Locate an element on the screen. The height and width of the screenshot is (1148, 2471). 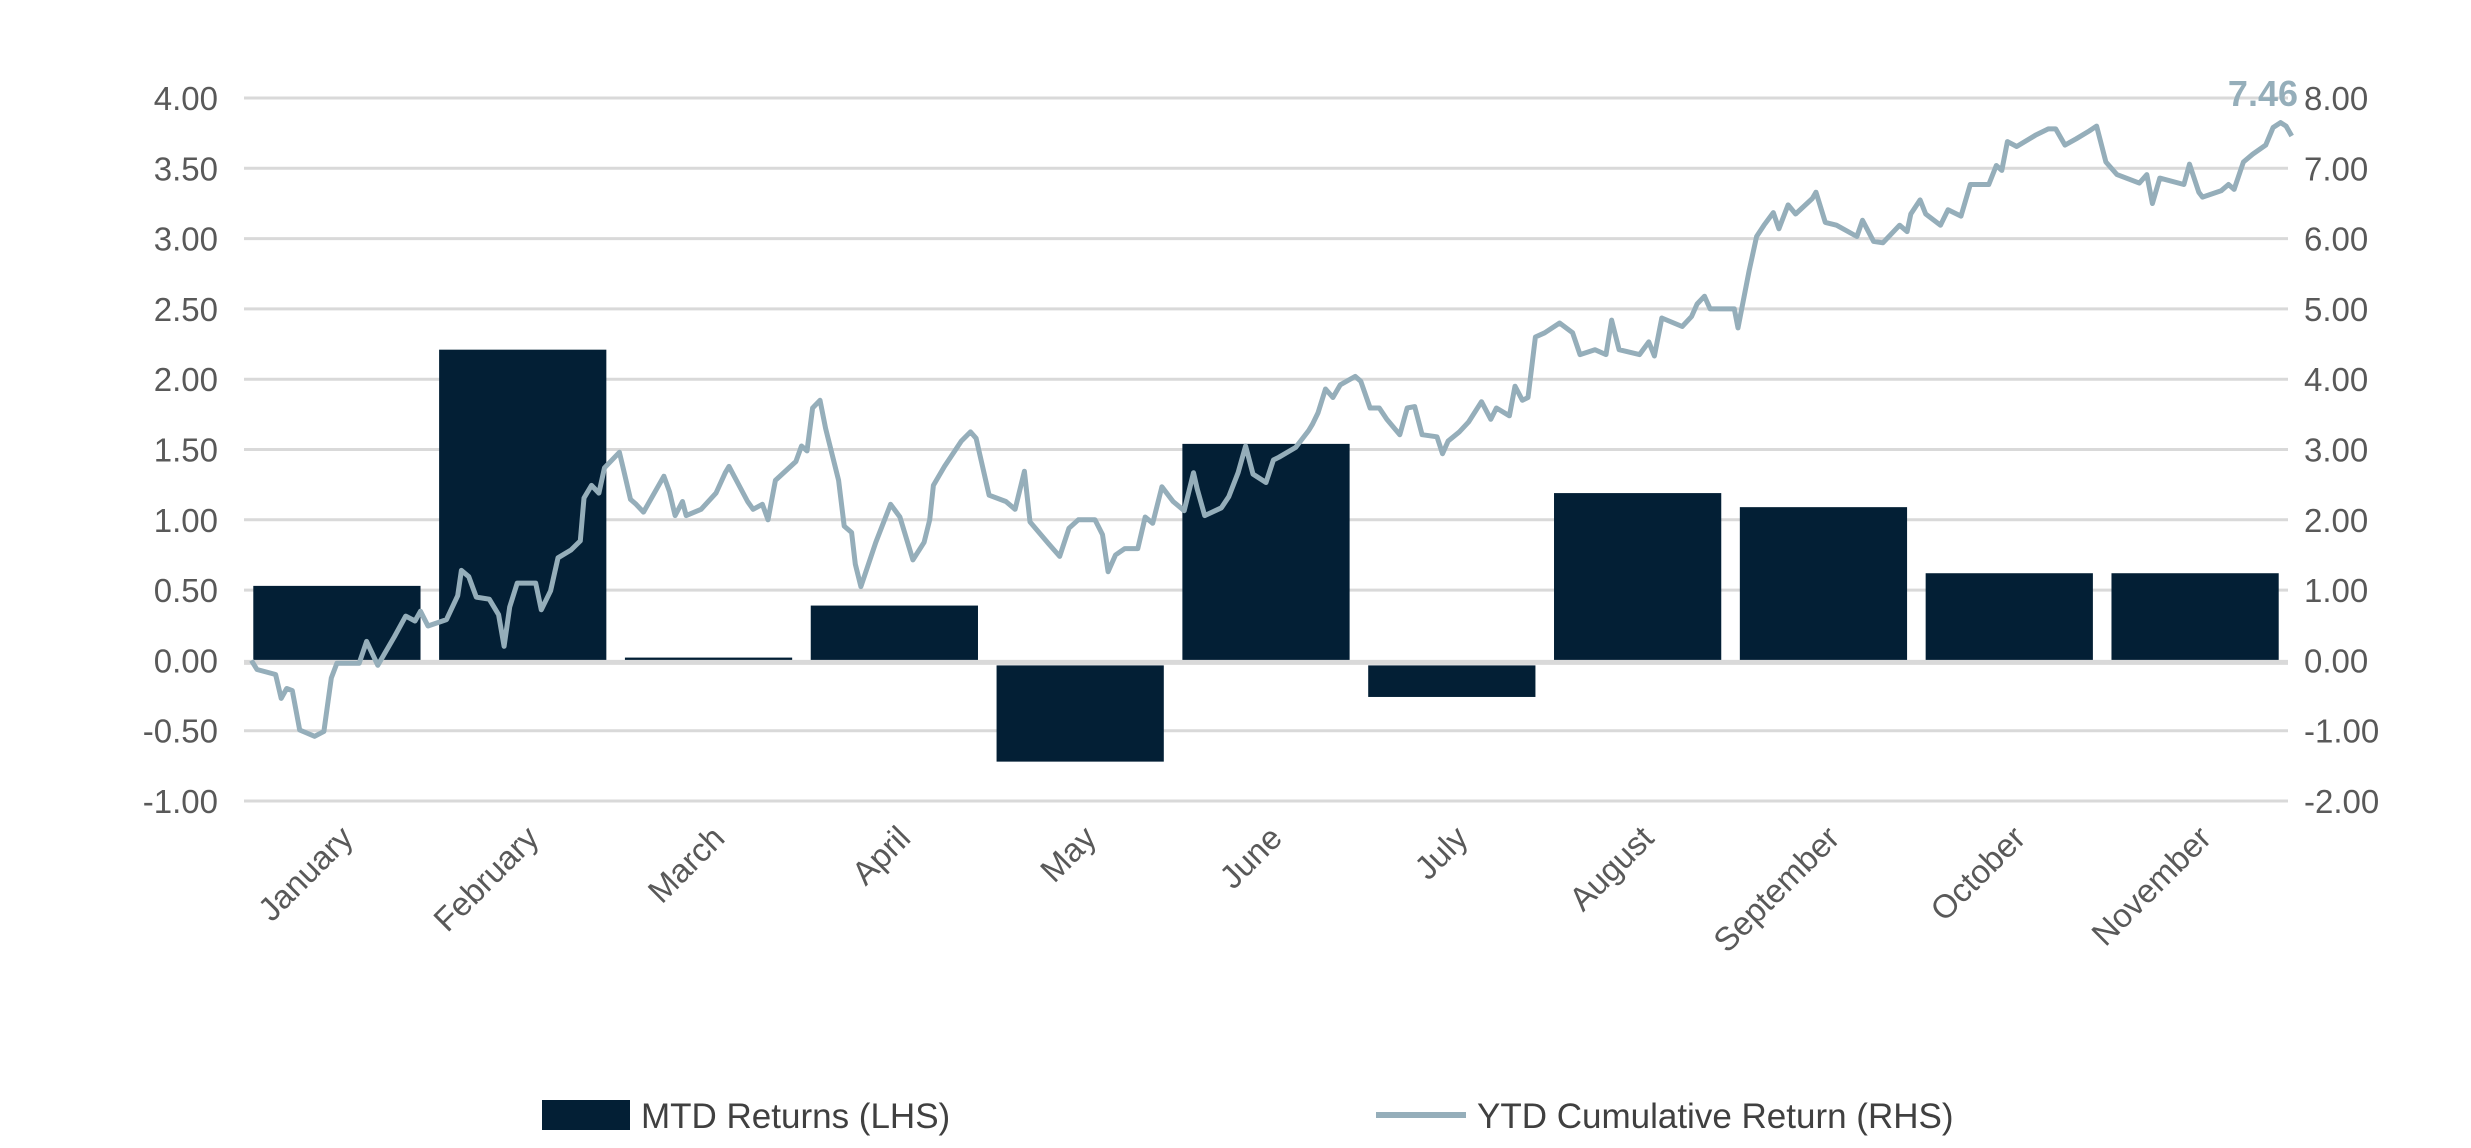
bar-august is located at coordinates (1638, 577).